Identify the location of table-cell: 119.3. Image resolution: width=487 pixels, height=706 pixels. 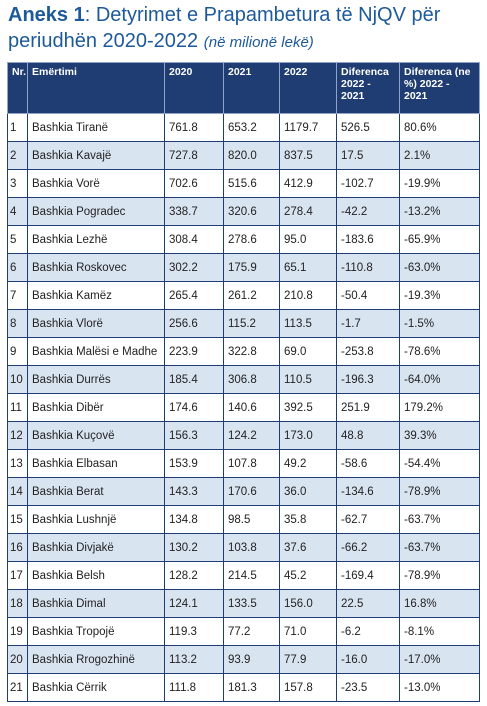
(194, 631).